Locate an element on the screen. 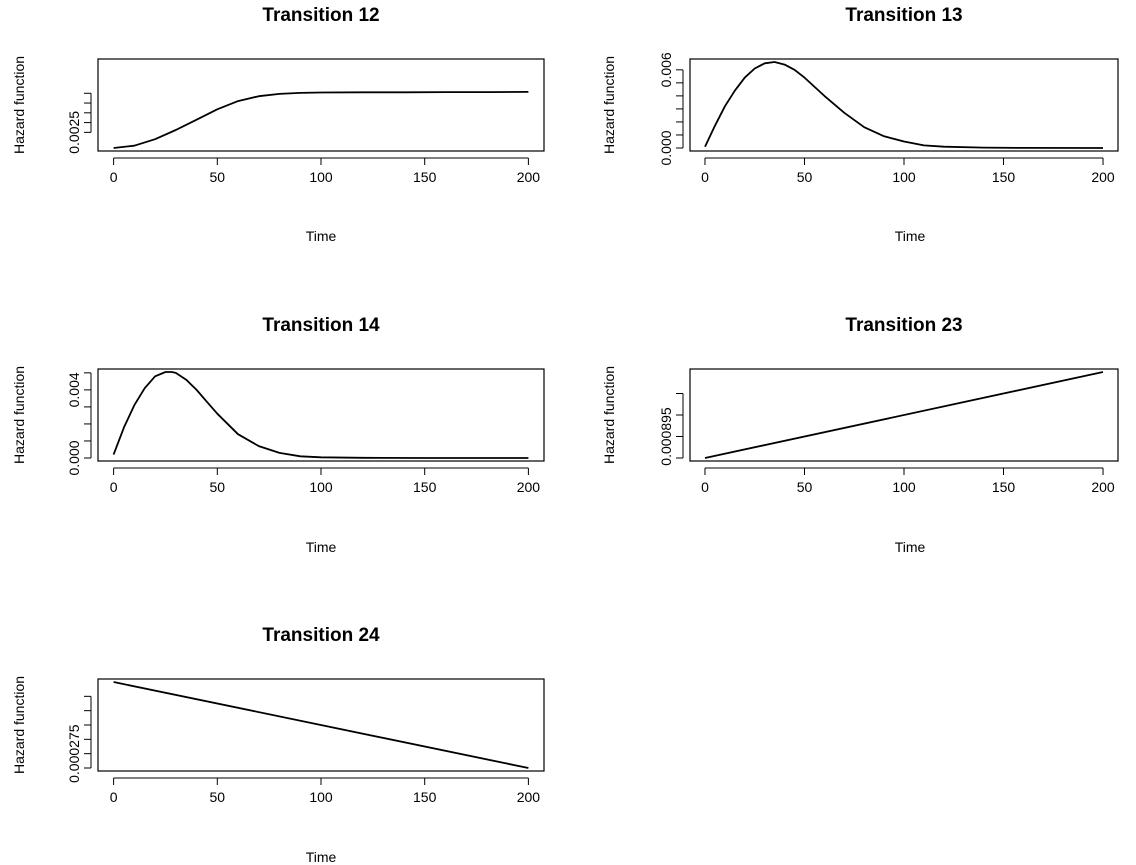  y-tick-label: 0.006 is located at coordinates (666, 69).